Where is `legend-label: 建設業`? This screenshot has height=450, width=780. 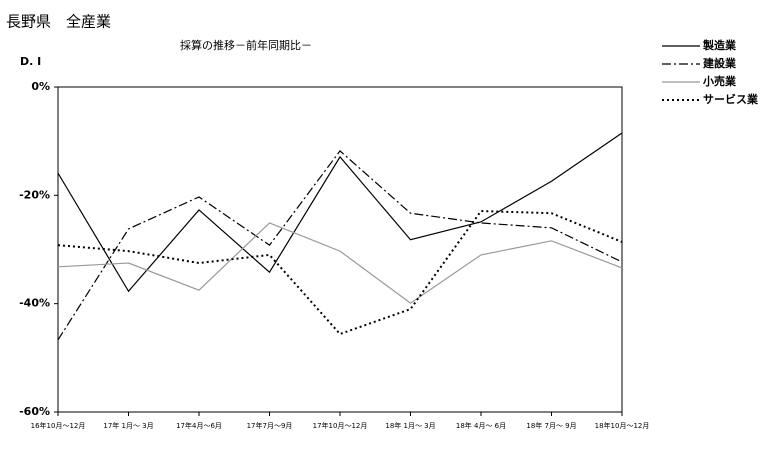
legend-label: 建設業 is located at coordinates (720, 63).